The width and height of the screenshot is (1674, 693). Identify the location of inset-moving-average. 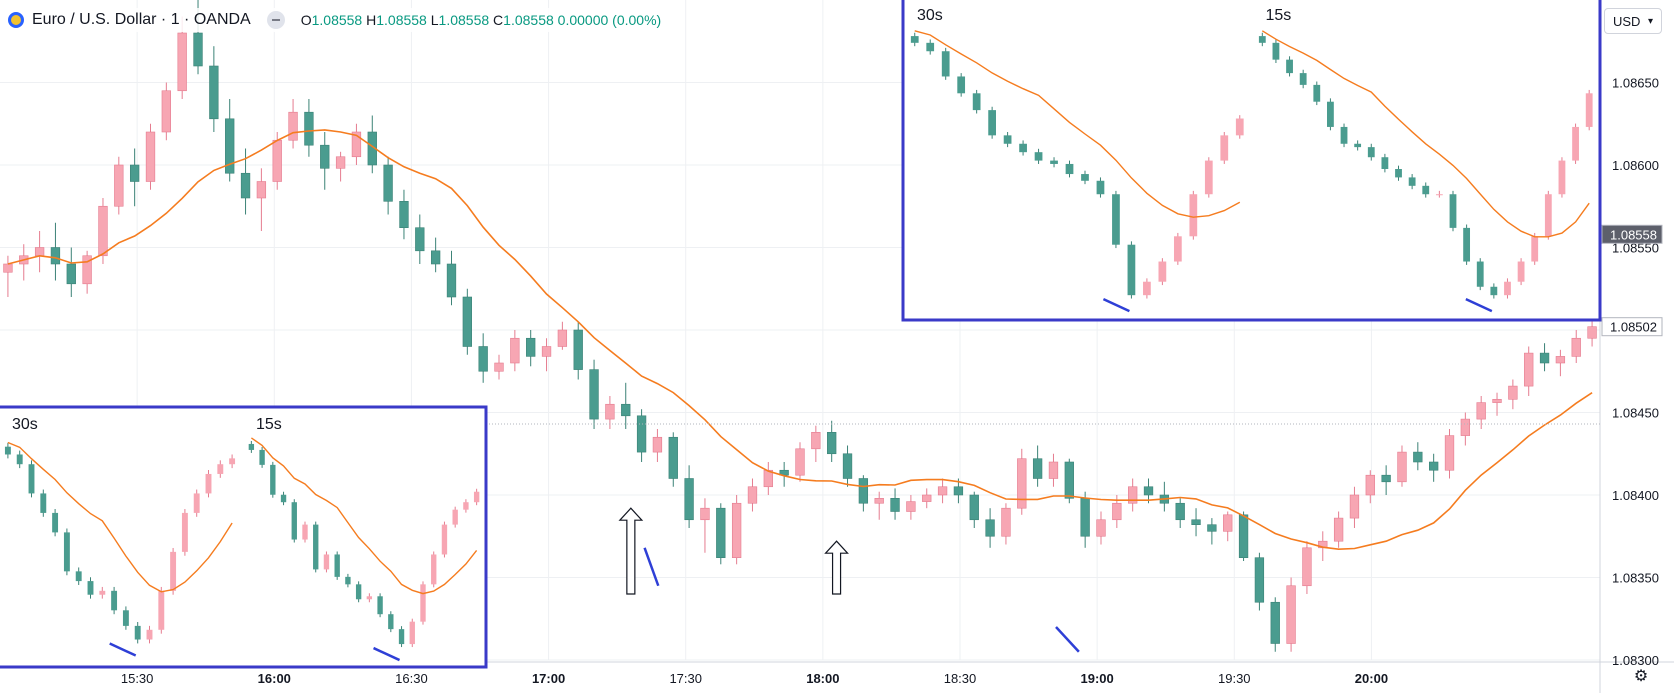
(120, 517).